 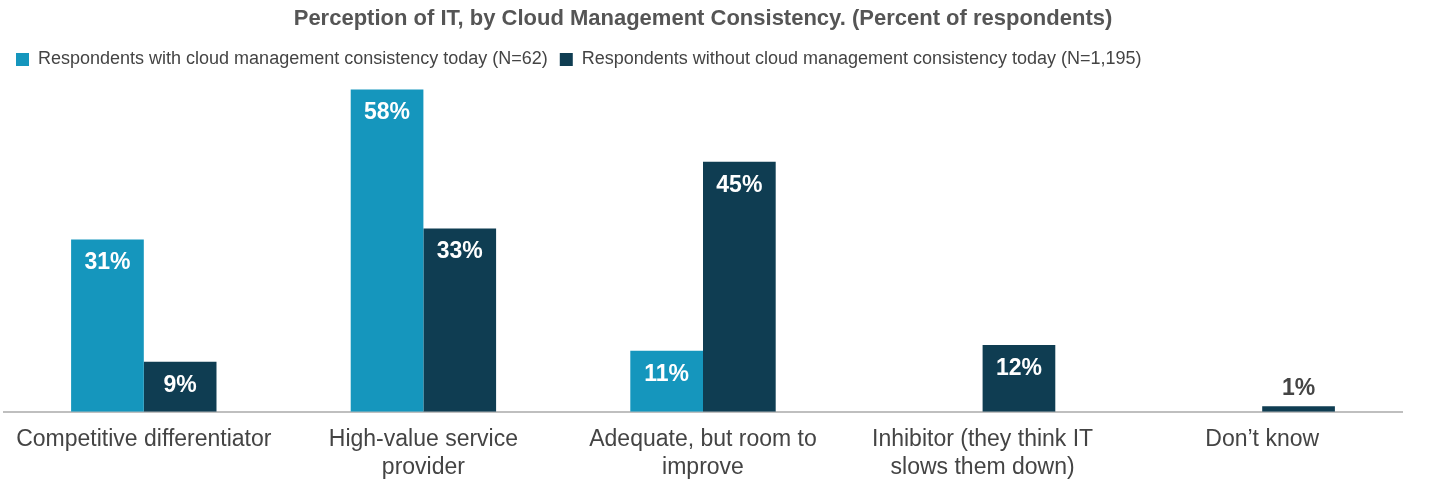 What do you see at coordinates (387, 111) in the screenshot?
I see `data-label: 58%` at bounding box center [387, 111].